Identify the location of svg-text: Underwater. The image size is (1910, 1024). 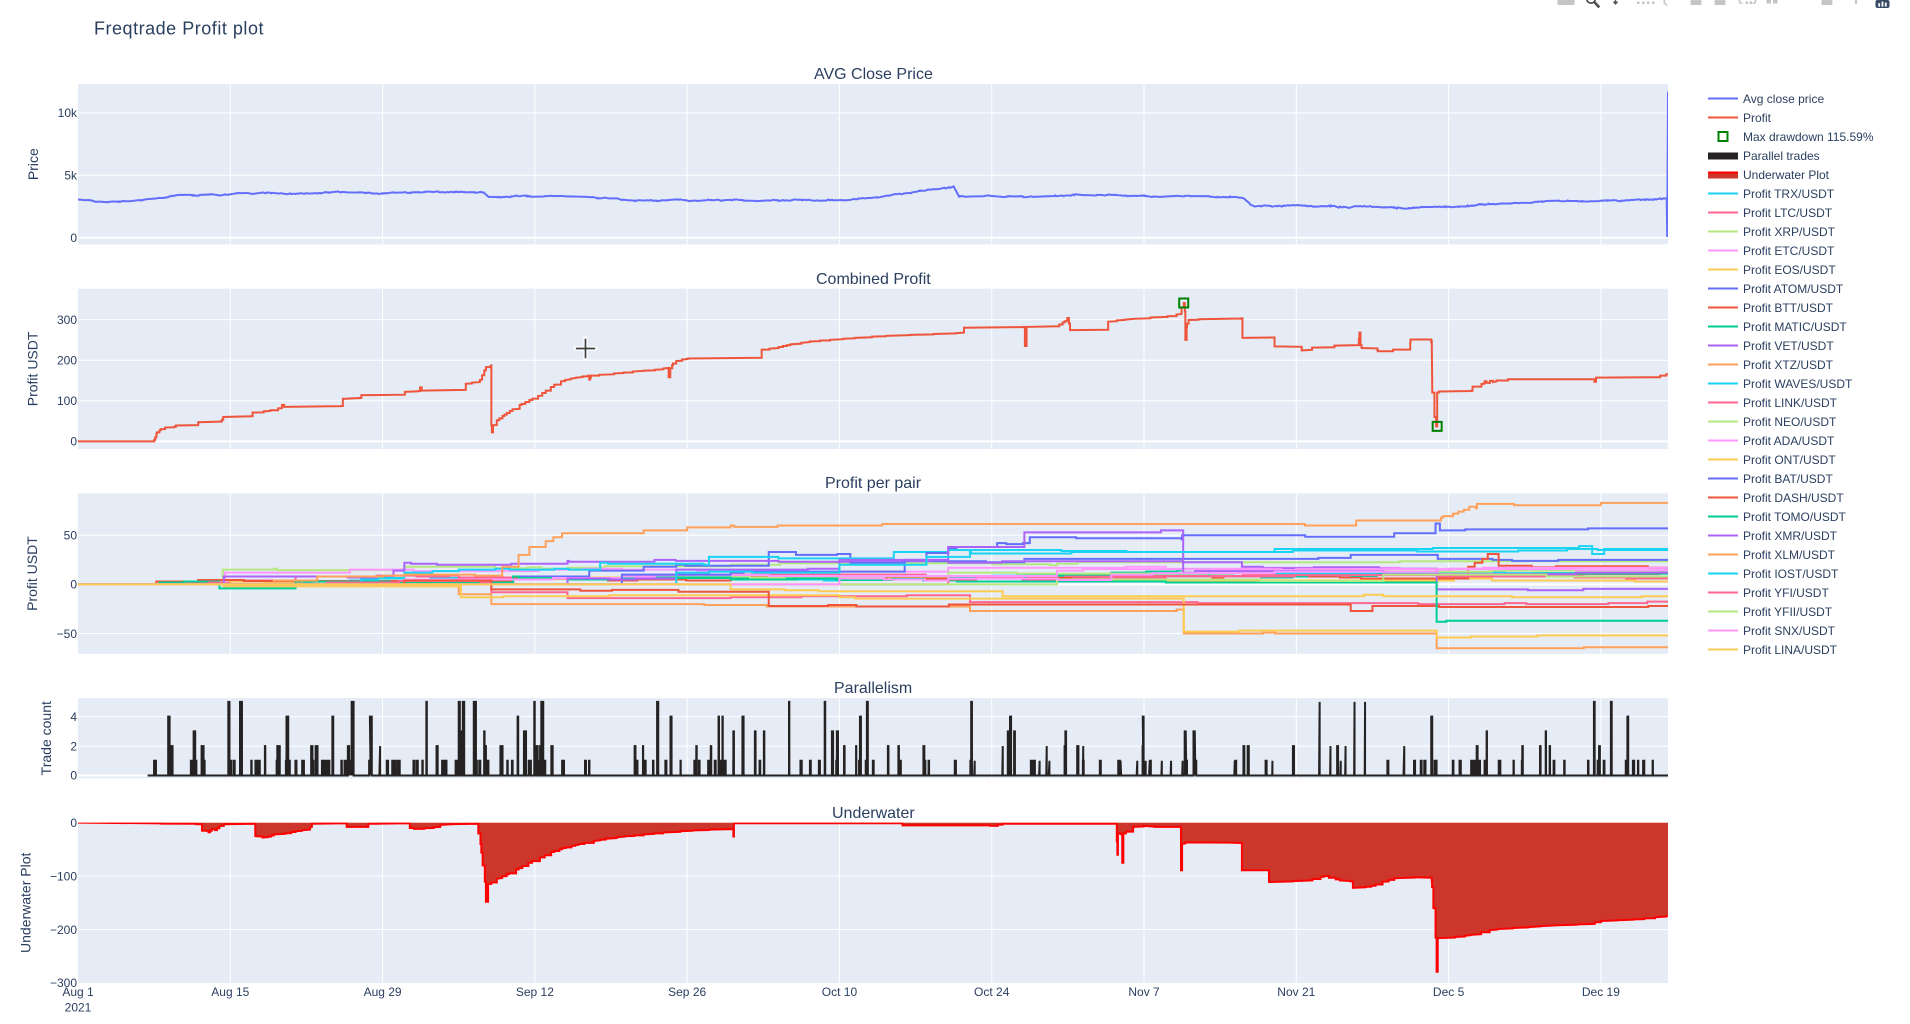
(873, 813).